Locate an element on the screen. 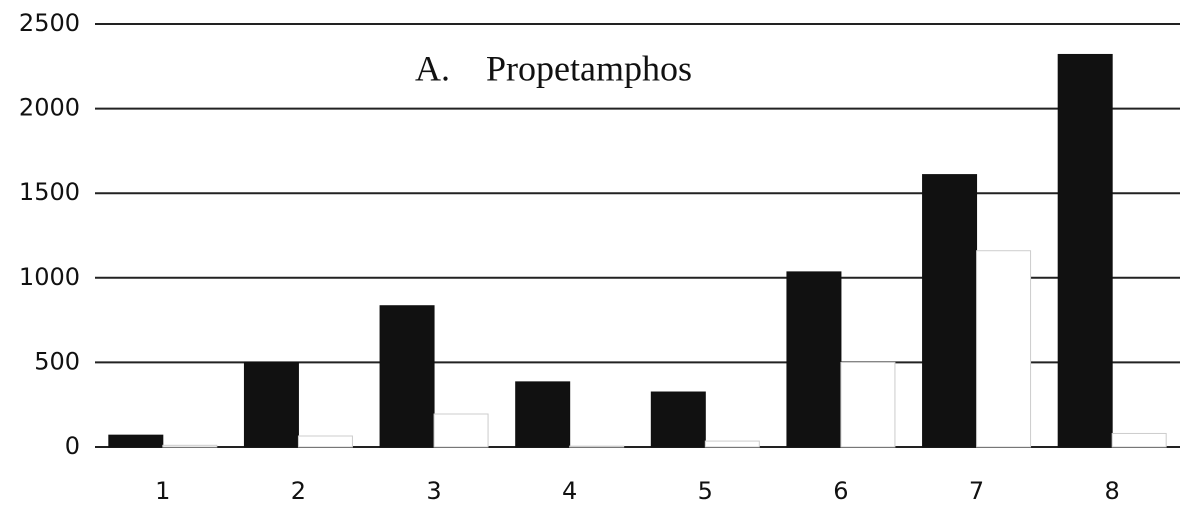 The height and width of the screenshot is (506, 1203). y-tick-label: 2500 is located at coordinates (49, 23).